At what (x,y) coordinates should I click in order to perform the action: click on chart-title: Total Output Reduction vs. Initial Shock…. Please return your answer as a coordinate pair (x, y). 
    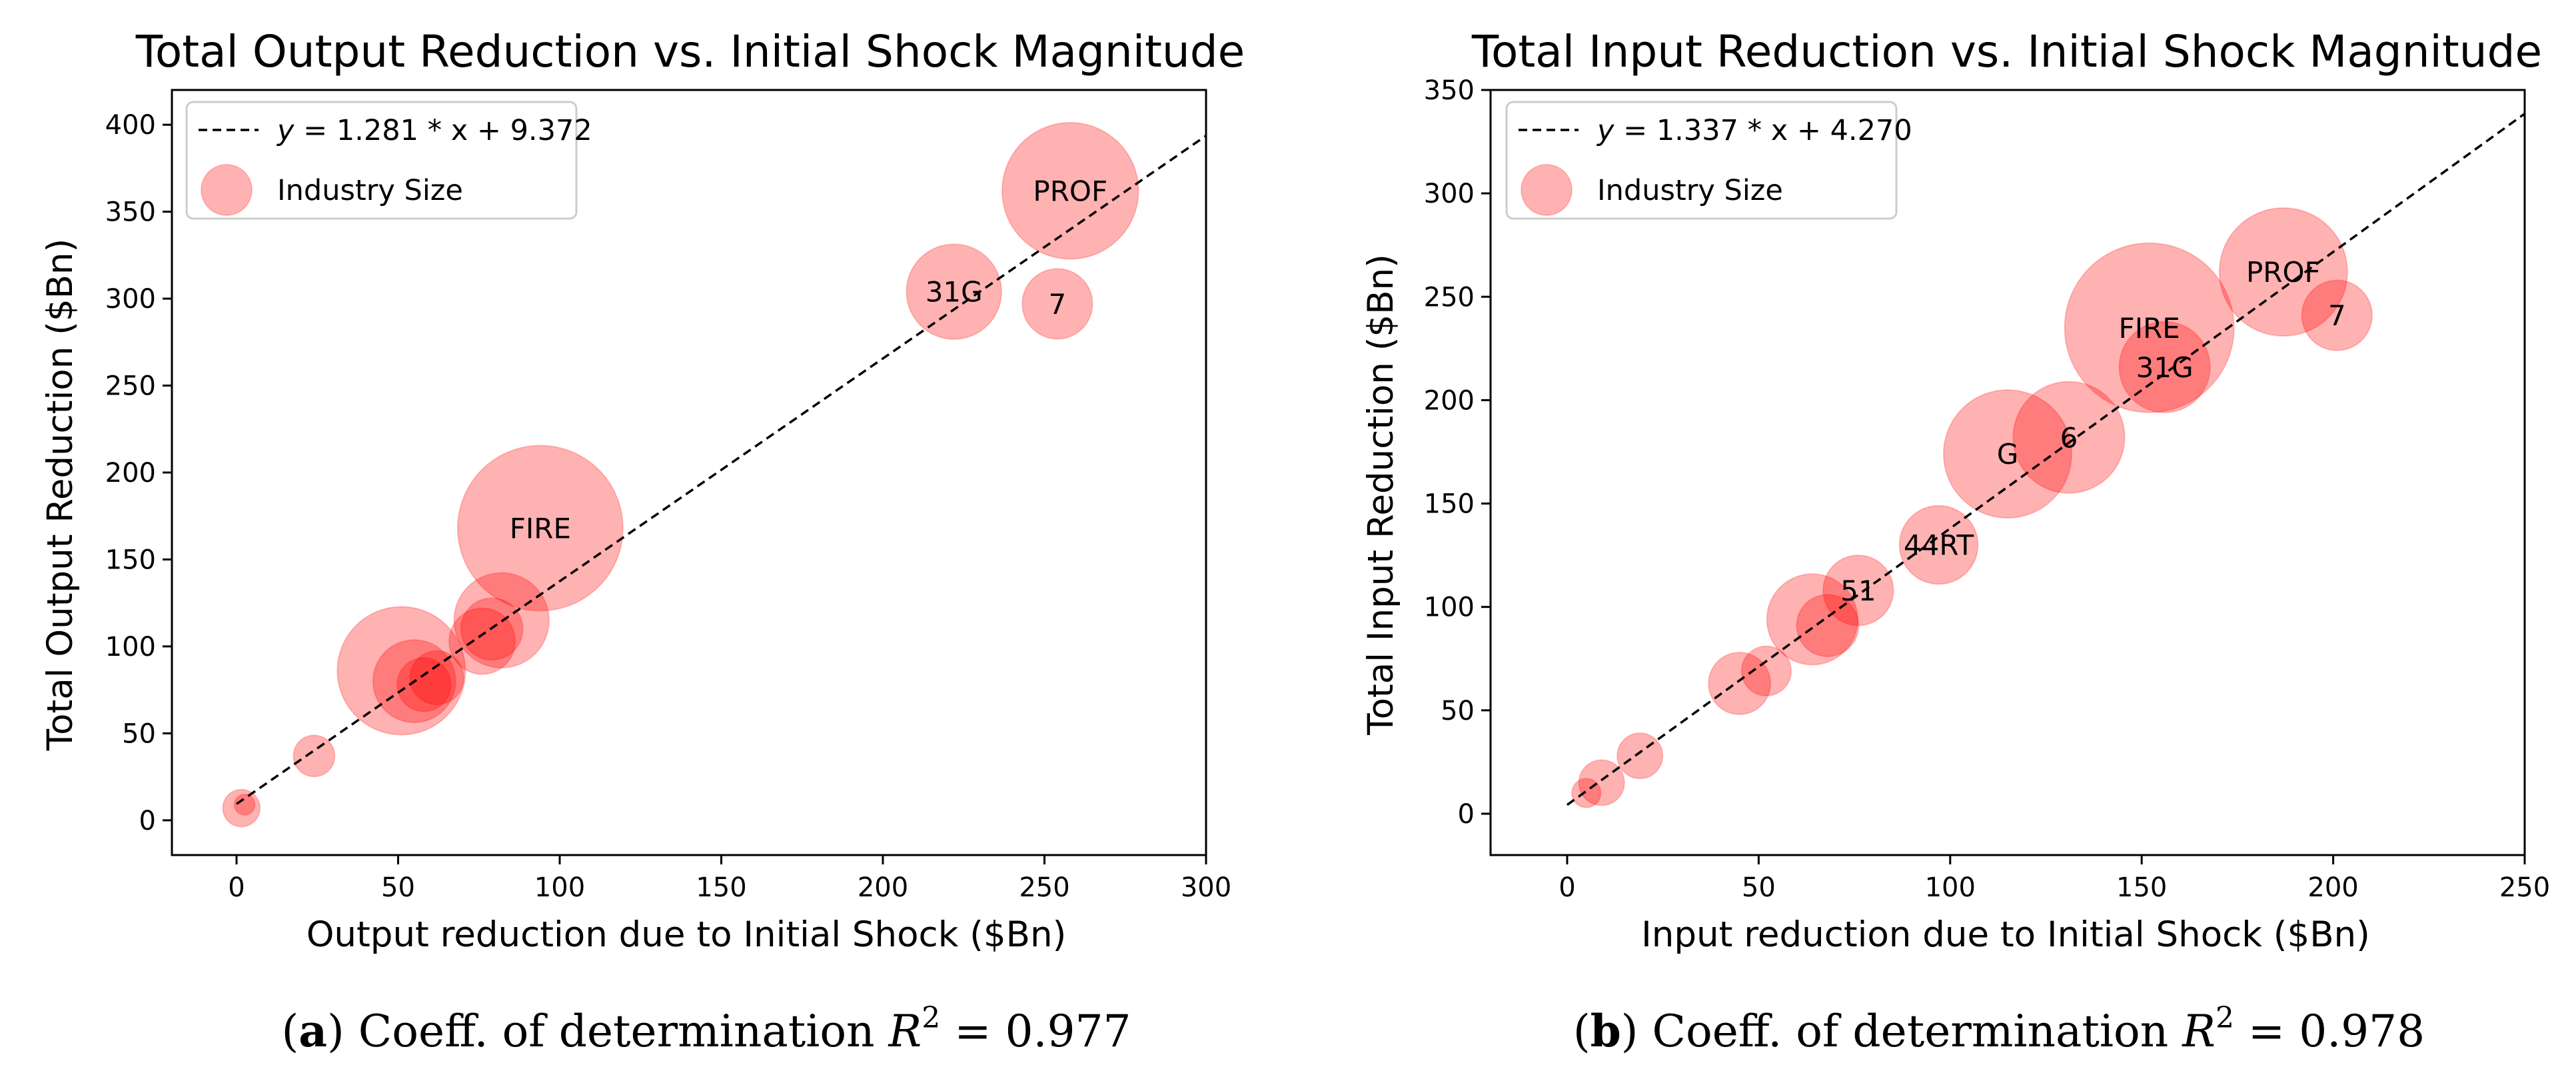
    Looking at the image, I should click on (690, 51).